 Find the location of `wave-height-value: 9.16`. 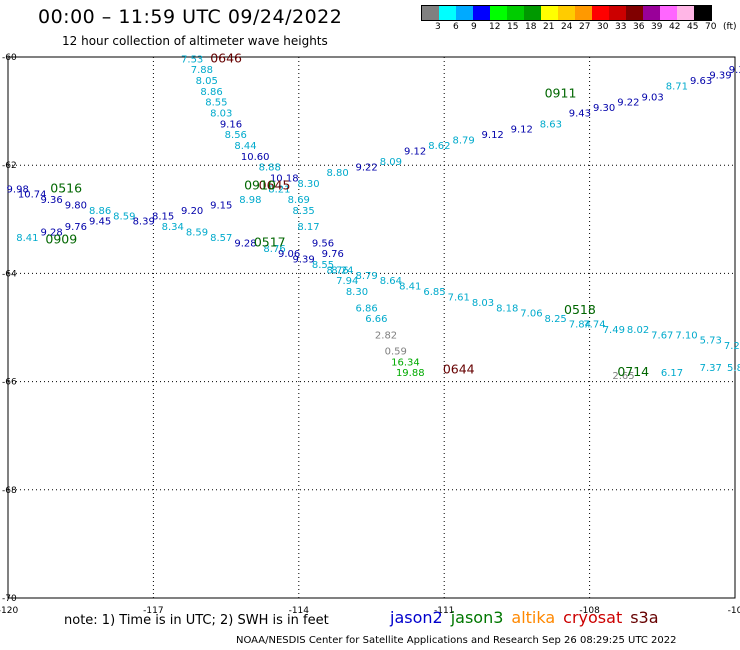

wave-height-value: 9.16 is located at coordinates (231, 124).